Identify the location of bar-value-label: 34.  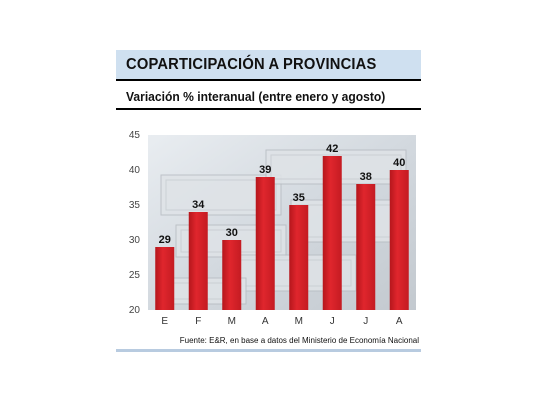
(198, 205).